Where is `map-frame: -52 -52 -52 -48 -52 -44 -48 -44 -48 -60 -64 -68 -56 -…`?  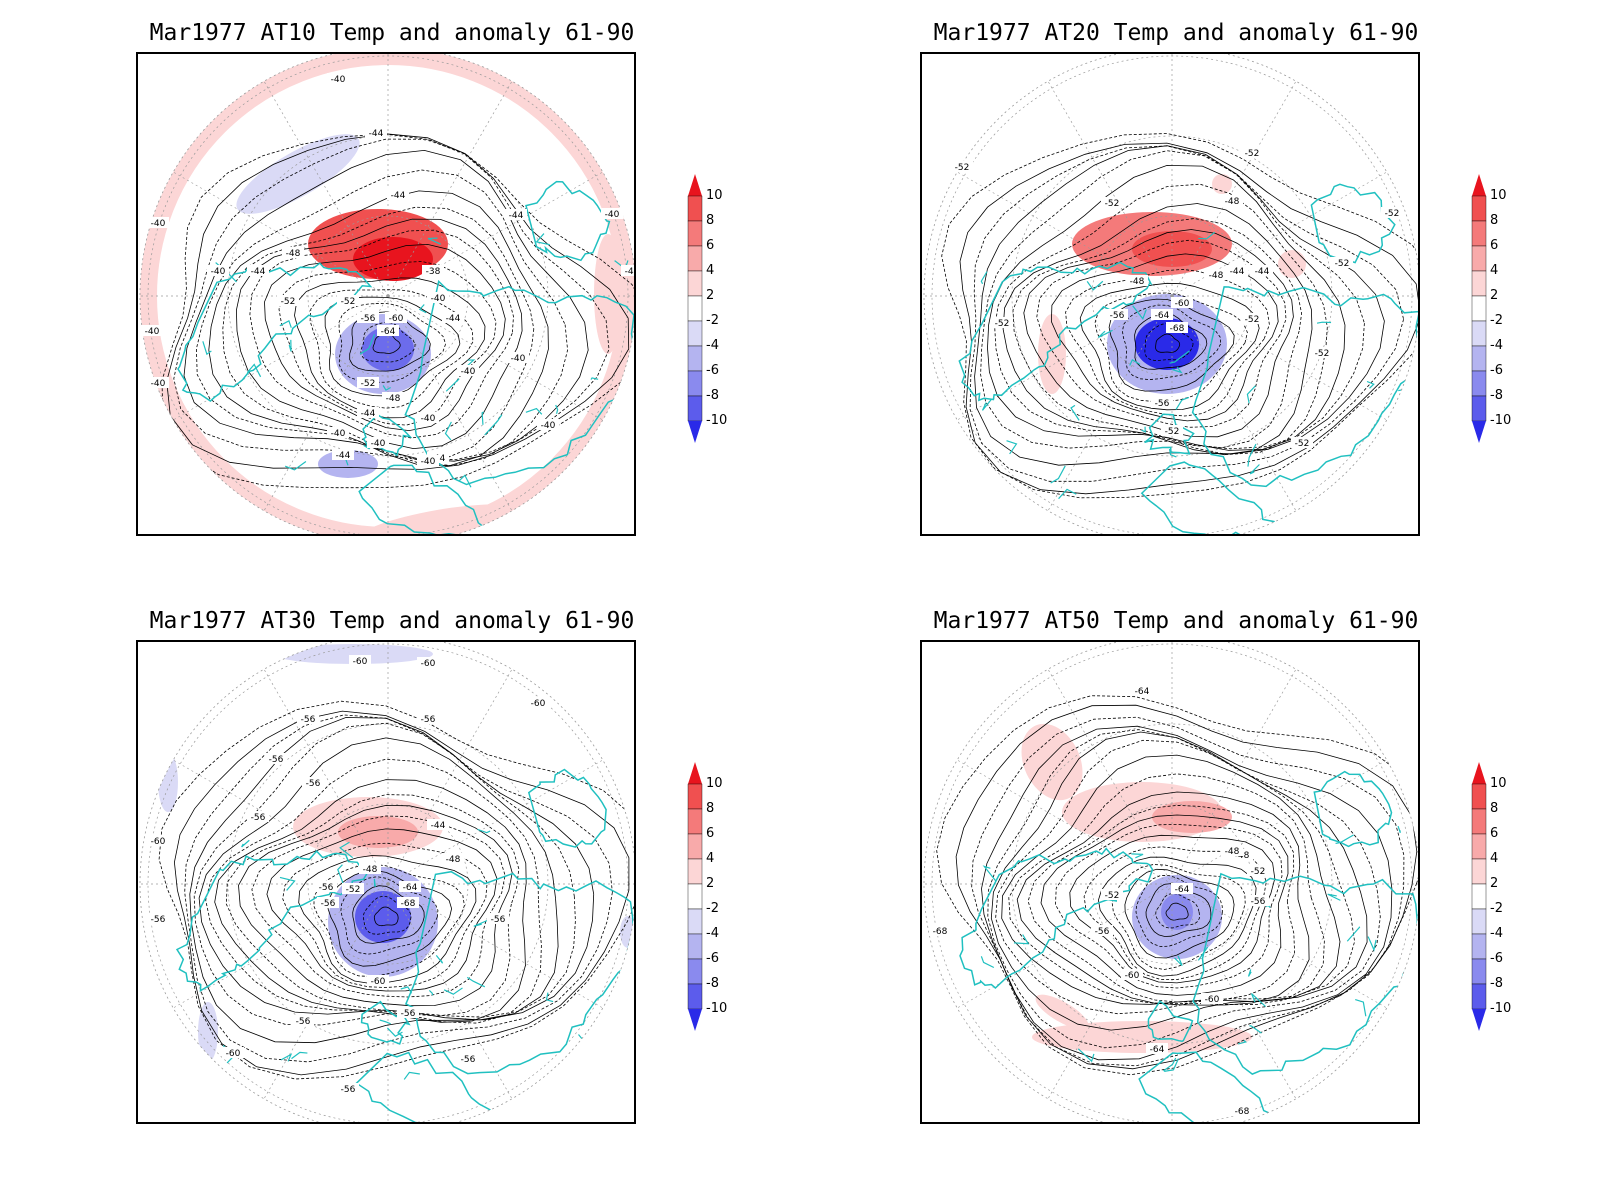 map-frame: -52 -52 -52 -48 -52 -44 -48 -44 -48 -60 -64 -68 -56 -… is located at coordinates (1170, 294).